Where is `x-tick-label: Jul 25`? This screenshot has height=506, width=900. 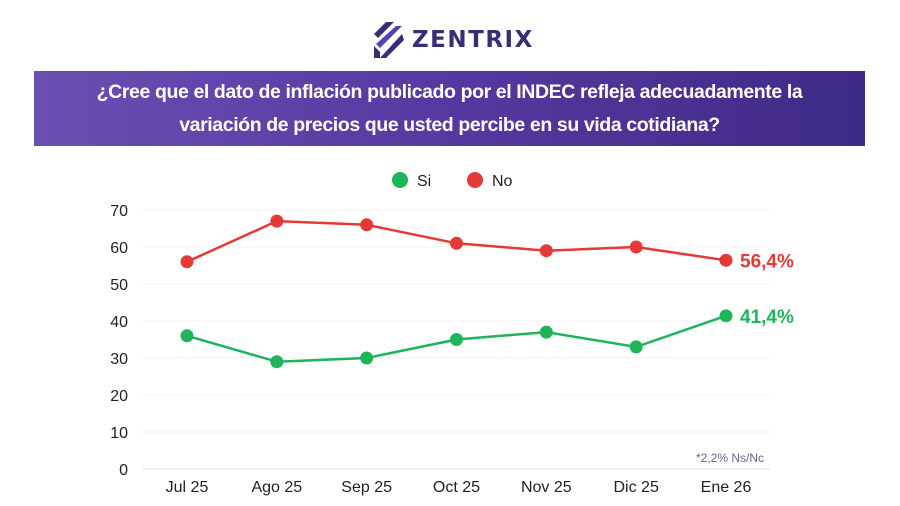
x-tick-label: Jul 25 is located at coordinates (187, 487).